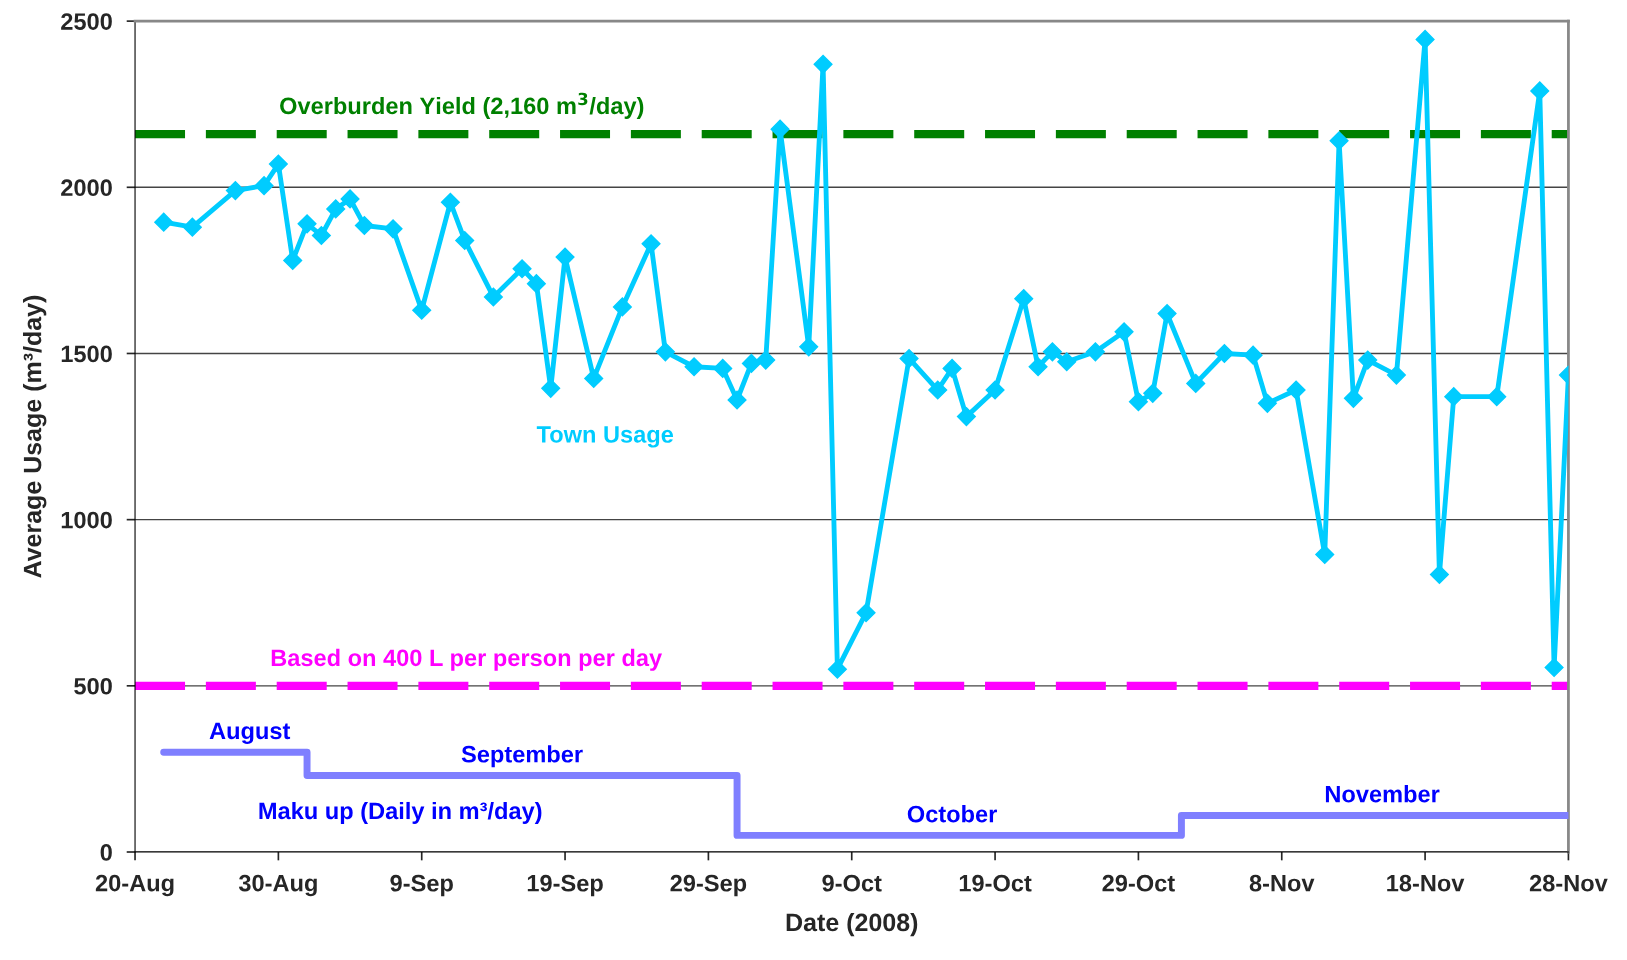 Image resolution: width=1627 pixels, height=960 pixels. Describe the element at coordinates (421, 885) in the screenshot. I see `x-tick-label: 9-Sep` at that location.